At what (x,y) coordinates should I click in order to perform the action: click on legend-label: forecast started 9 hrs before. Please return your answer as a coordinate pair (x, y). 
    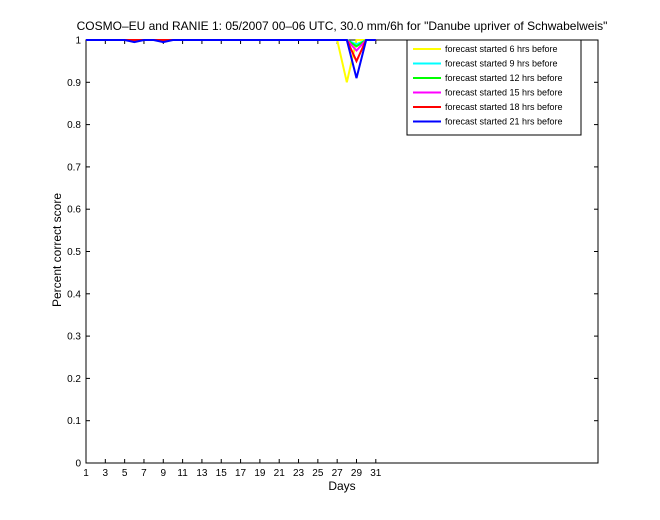
    Looking at the image, I should click on (501, 64).